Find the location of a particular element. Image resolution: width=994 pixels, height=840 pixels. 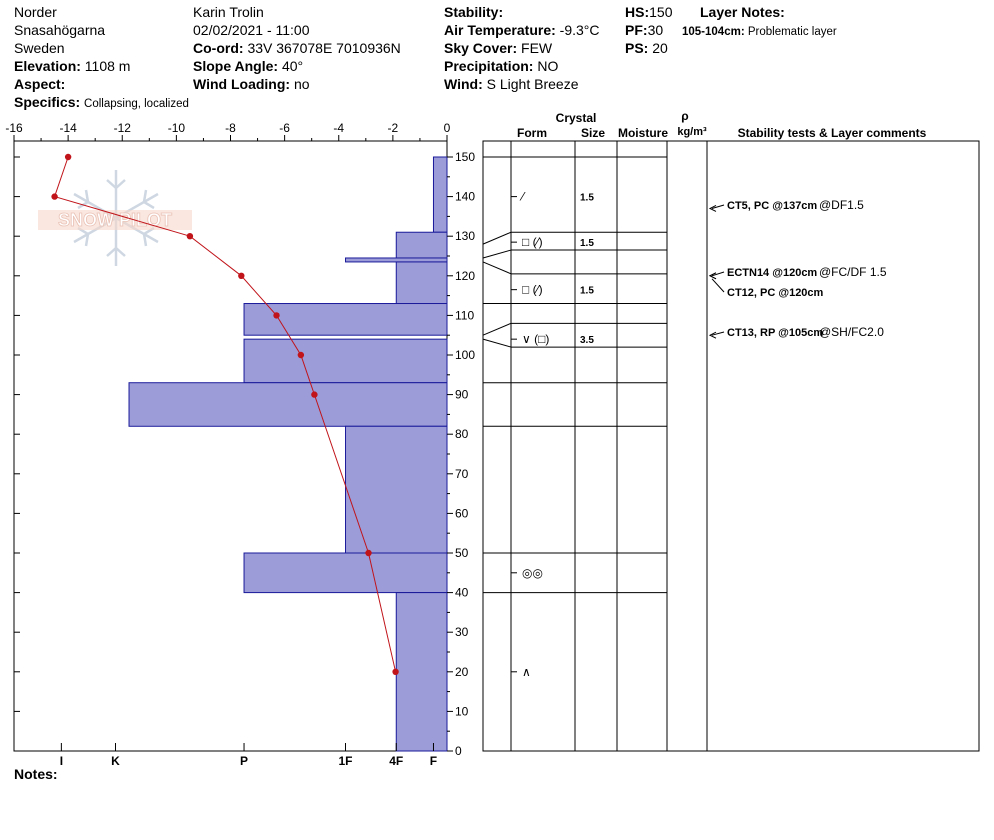

temp-tick-label-8: 0 is located at coordinates (447, 128).